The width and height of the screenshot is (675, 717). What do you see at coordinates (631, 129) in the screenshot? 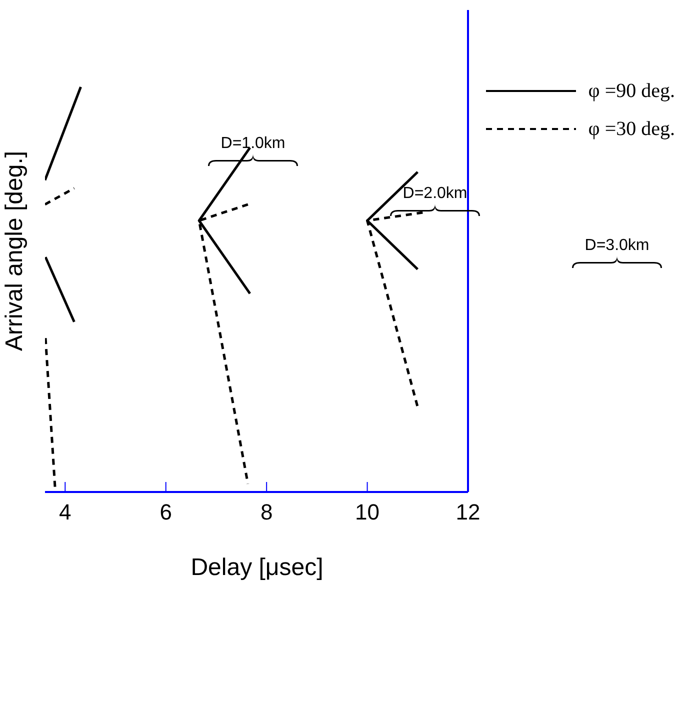
I see `legend-label: φ =30 deg.` at bounding box center [631, 129].